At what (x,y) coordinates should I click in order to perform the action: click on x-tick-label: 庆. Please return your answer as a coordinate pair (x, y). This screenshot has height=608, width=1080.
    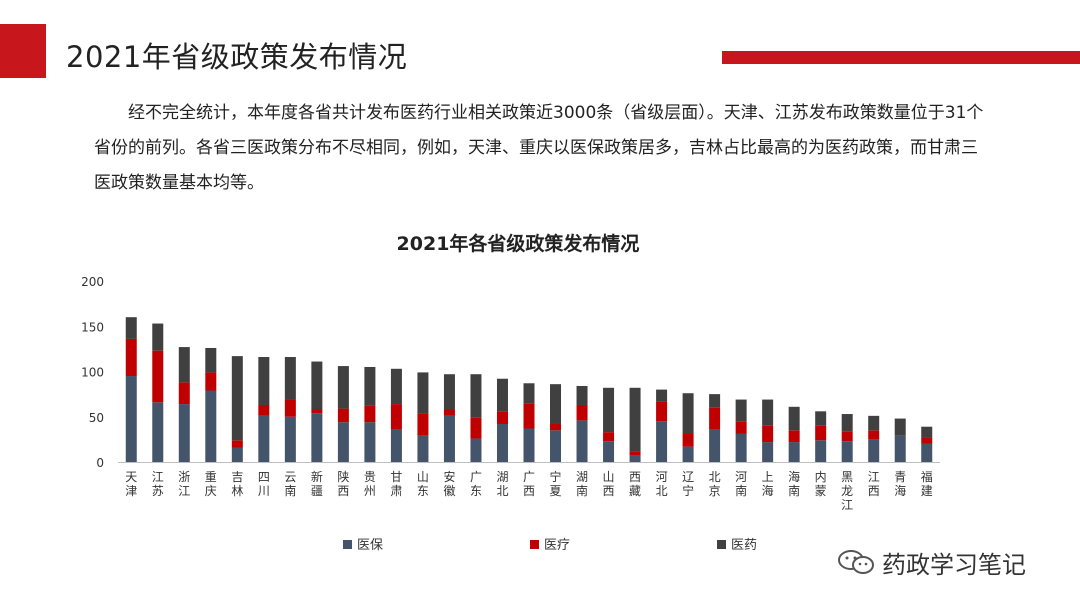
    Looking at the image, I should click on (211, 491).